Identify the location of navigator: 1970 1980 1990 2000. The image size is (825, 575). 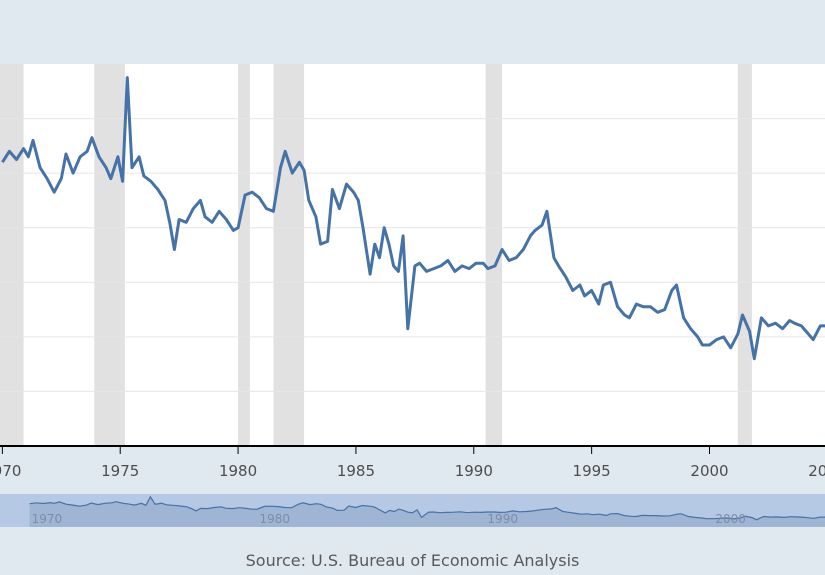
(412, 510).